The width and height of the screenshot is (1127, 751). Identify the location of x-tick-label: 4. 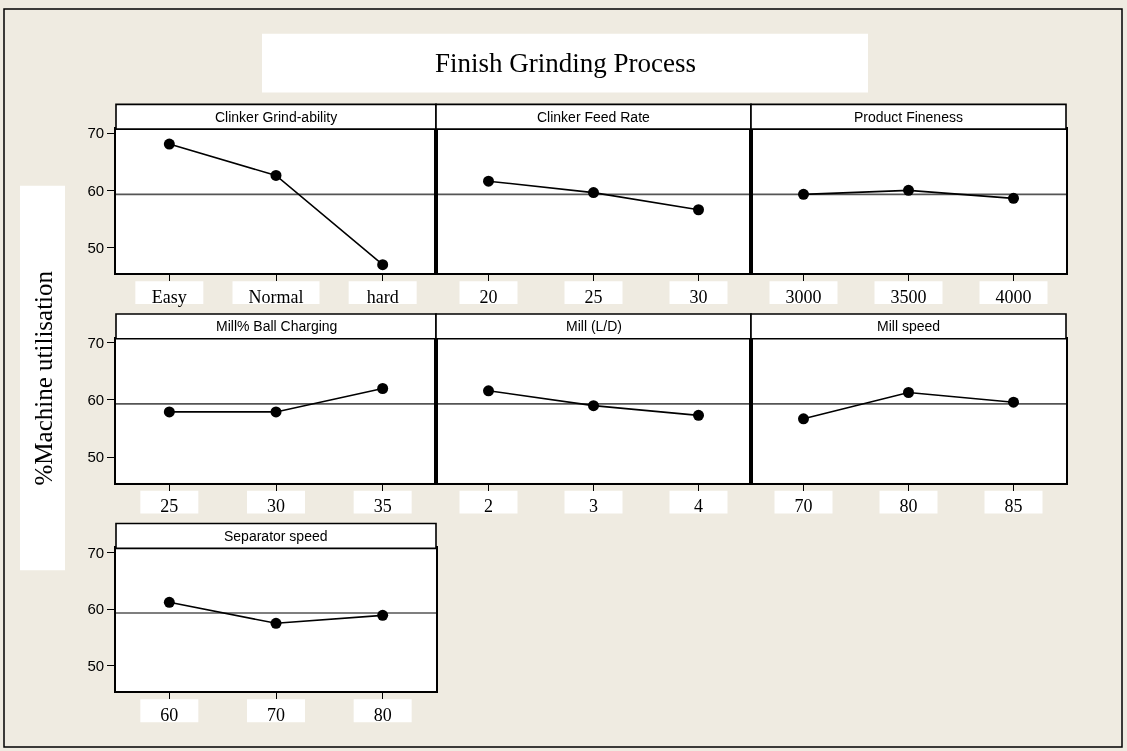
(698, 506).